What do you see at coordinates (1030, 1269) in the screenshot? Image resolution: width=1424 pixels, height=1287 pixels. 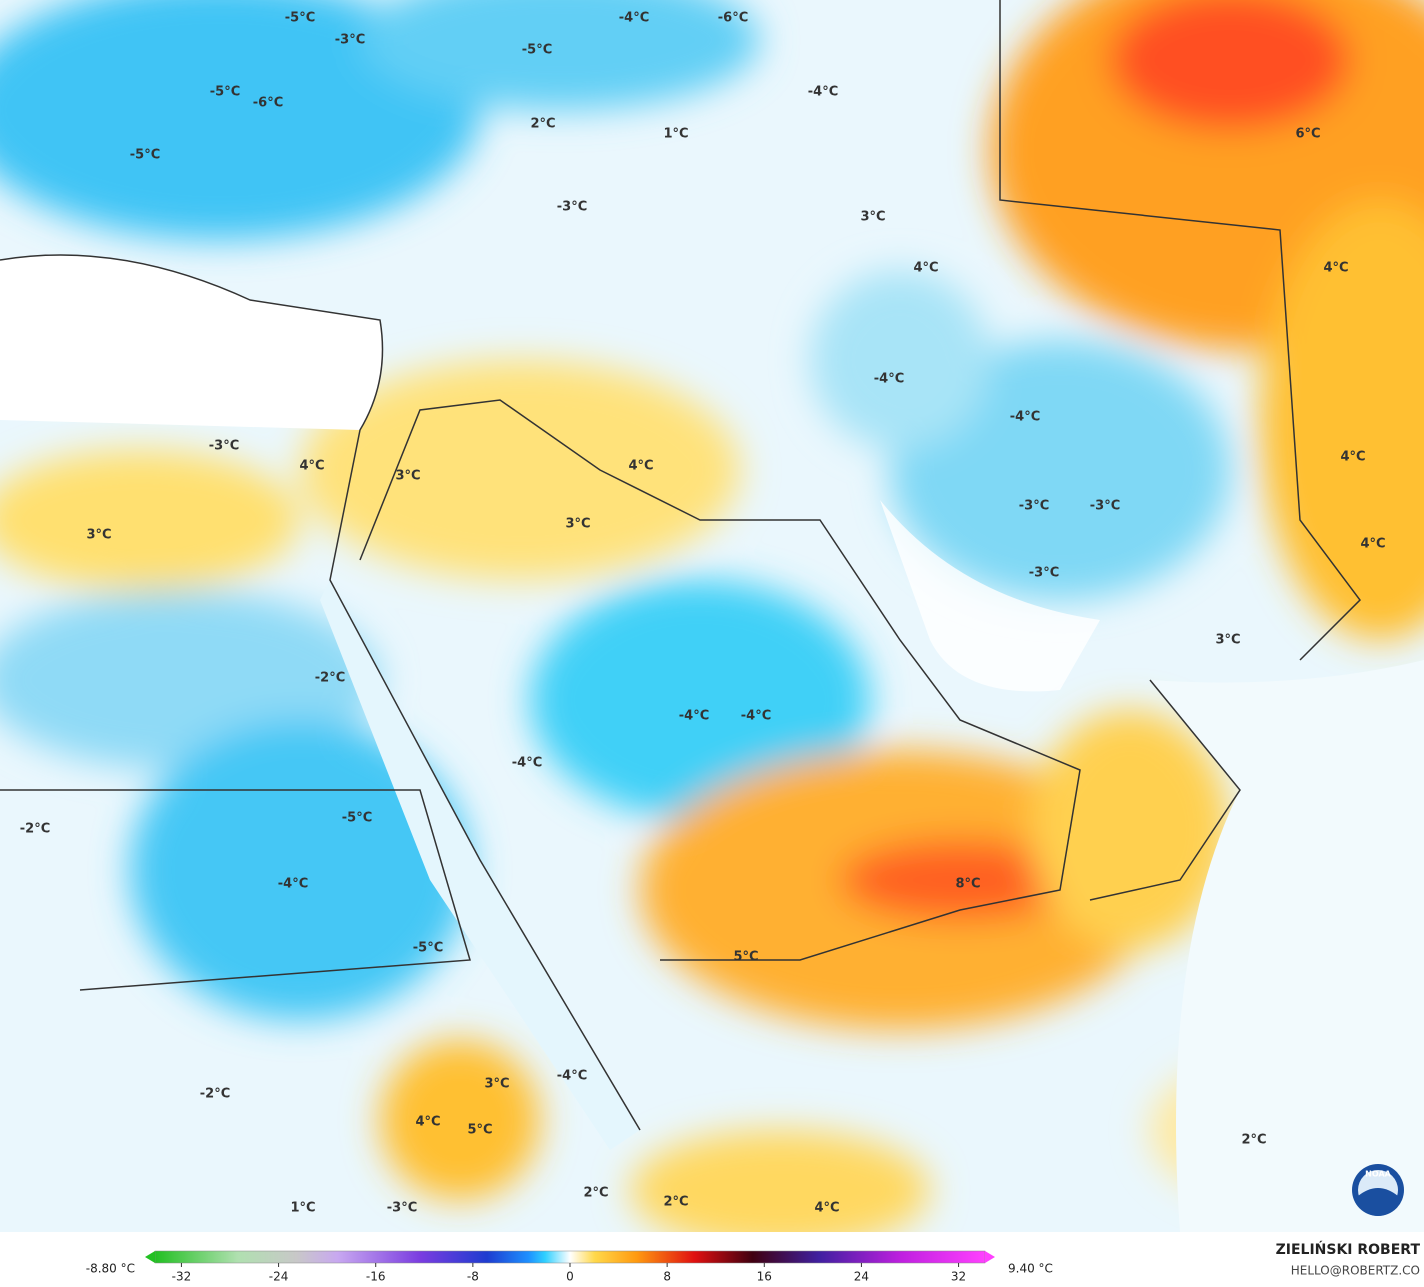 I see `max-value: 9.40 °C` at bounding box center [1030, 1269].